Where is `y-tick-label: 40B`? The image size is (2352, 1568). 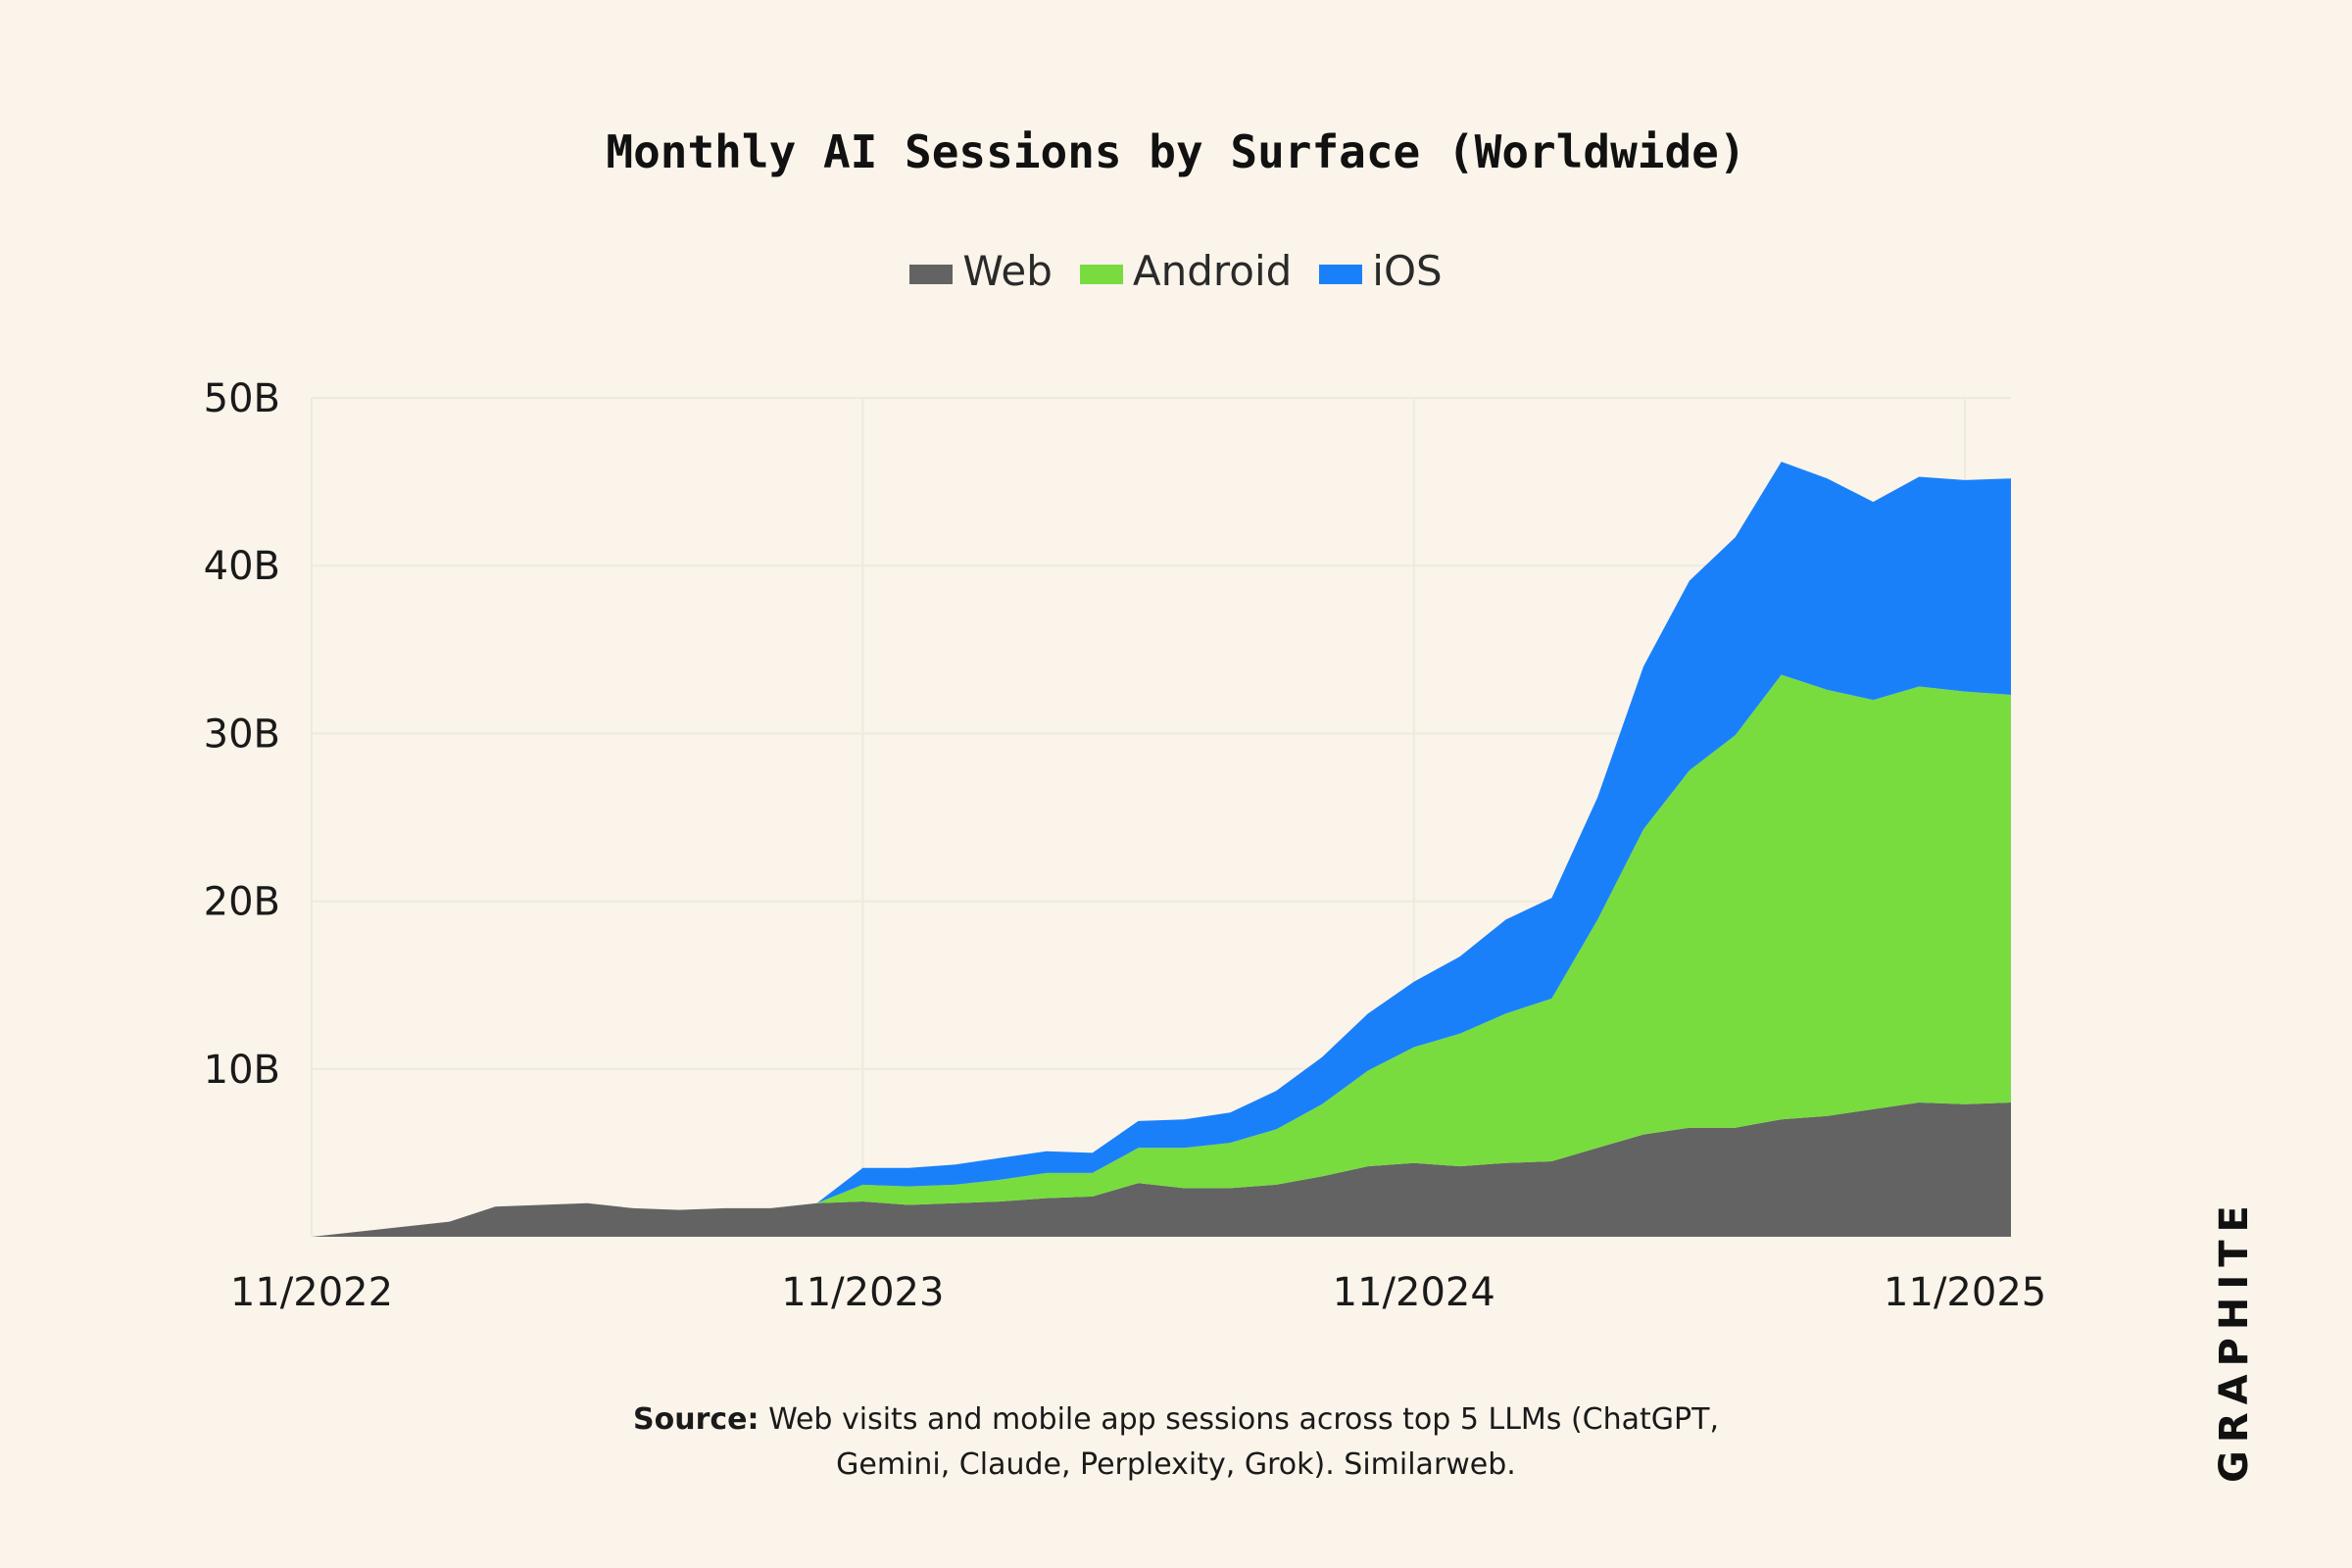
y-tick-label: 40B is located at coordinates (242, 566).